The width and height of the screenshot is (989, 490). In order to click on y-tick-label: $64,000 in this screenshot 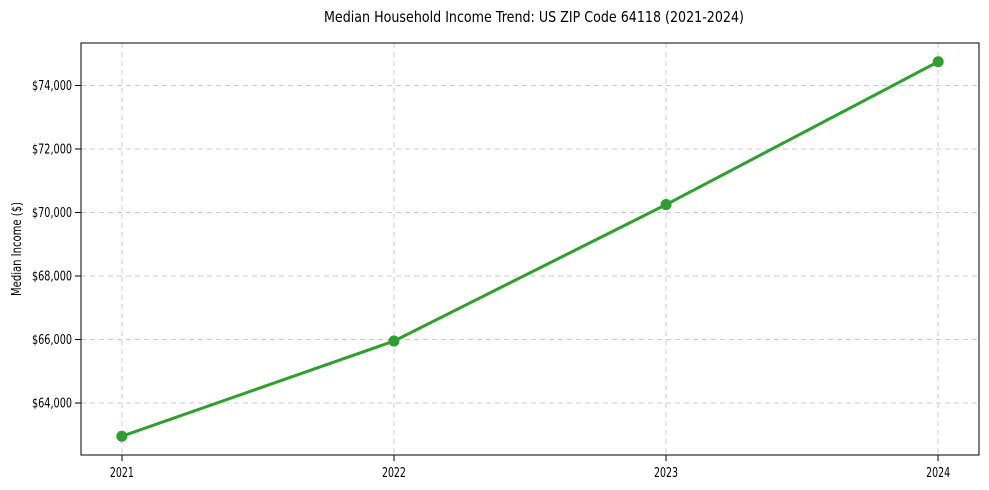, I will do `click(52, 403)`.